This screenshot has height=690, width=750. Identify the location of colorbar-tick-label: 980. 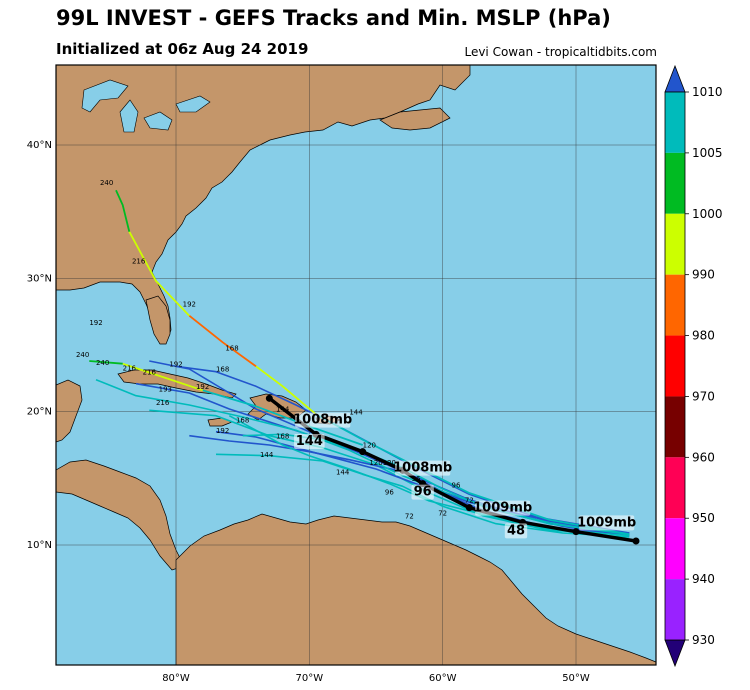
(703, 336).